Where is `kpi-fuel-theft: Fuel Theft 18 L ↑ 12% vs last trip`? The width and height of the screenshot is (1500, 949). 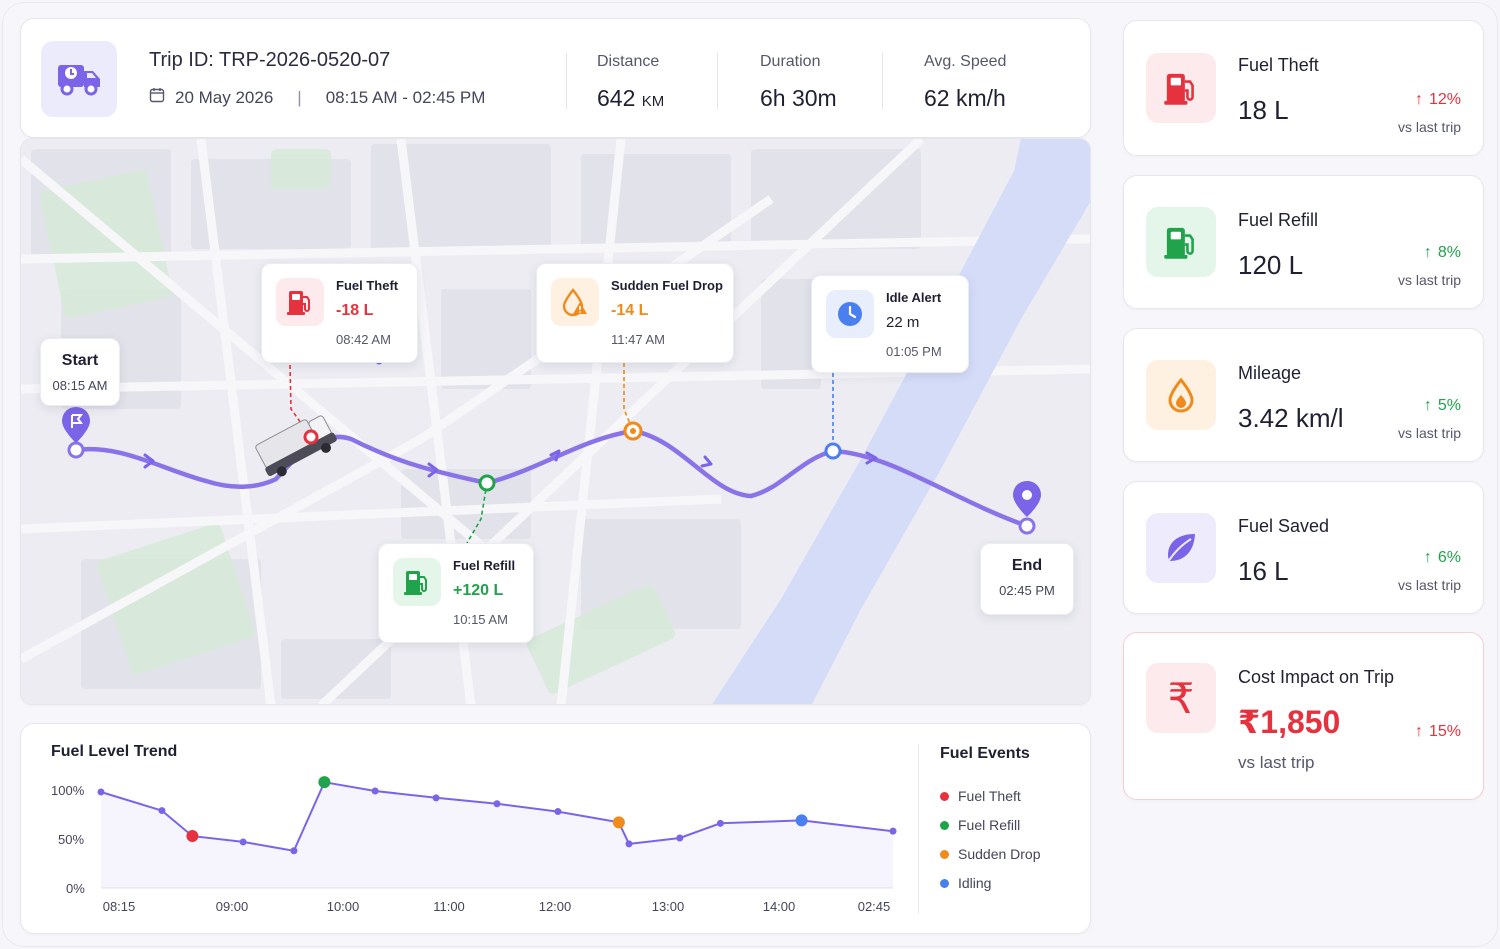
kpi-fuel-theft: Fuel Theft 18 L ↑ 12% vs last trip is located at coordinates (1303, 88).